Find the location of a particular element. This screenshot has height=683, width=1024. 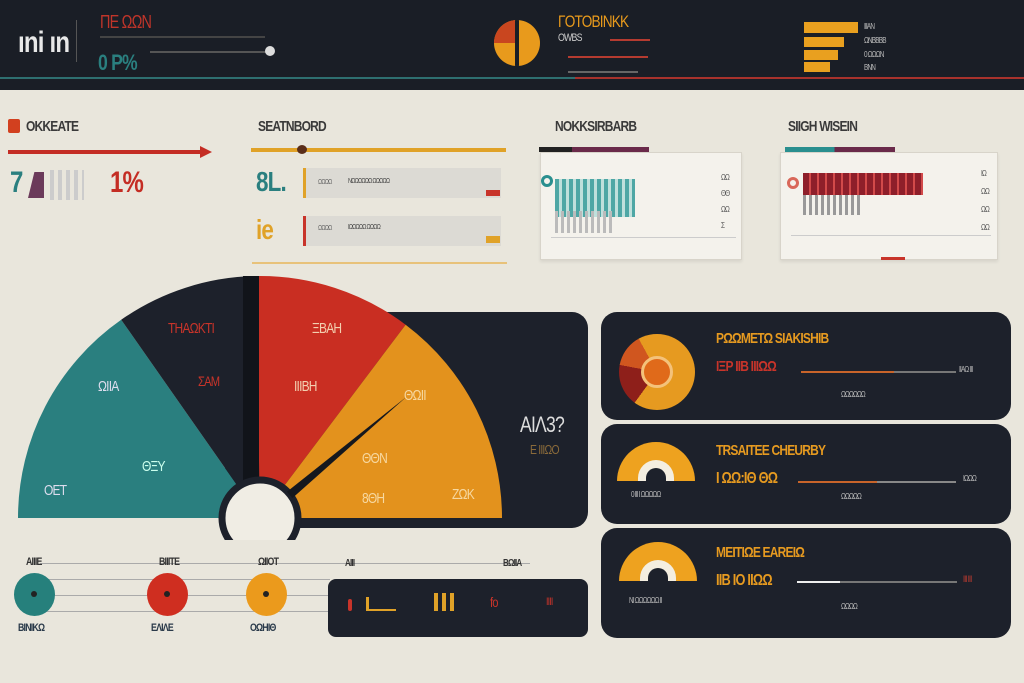

bars-teal is located at coordinates (595, 198).